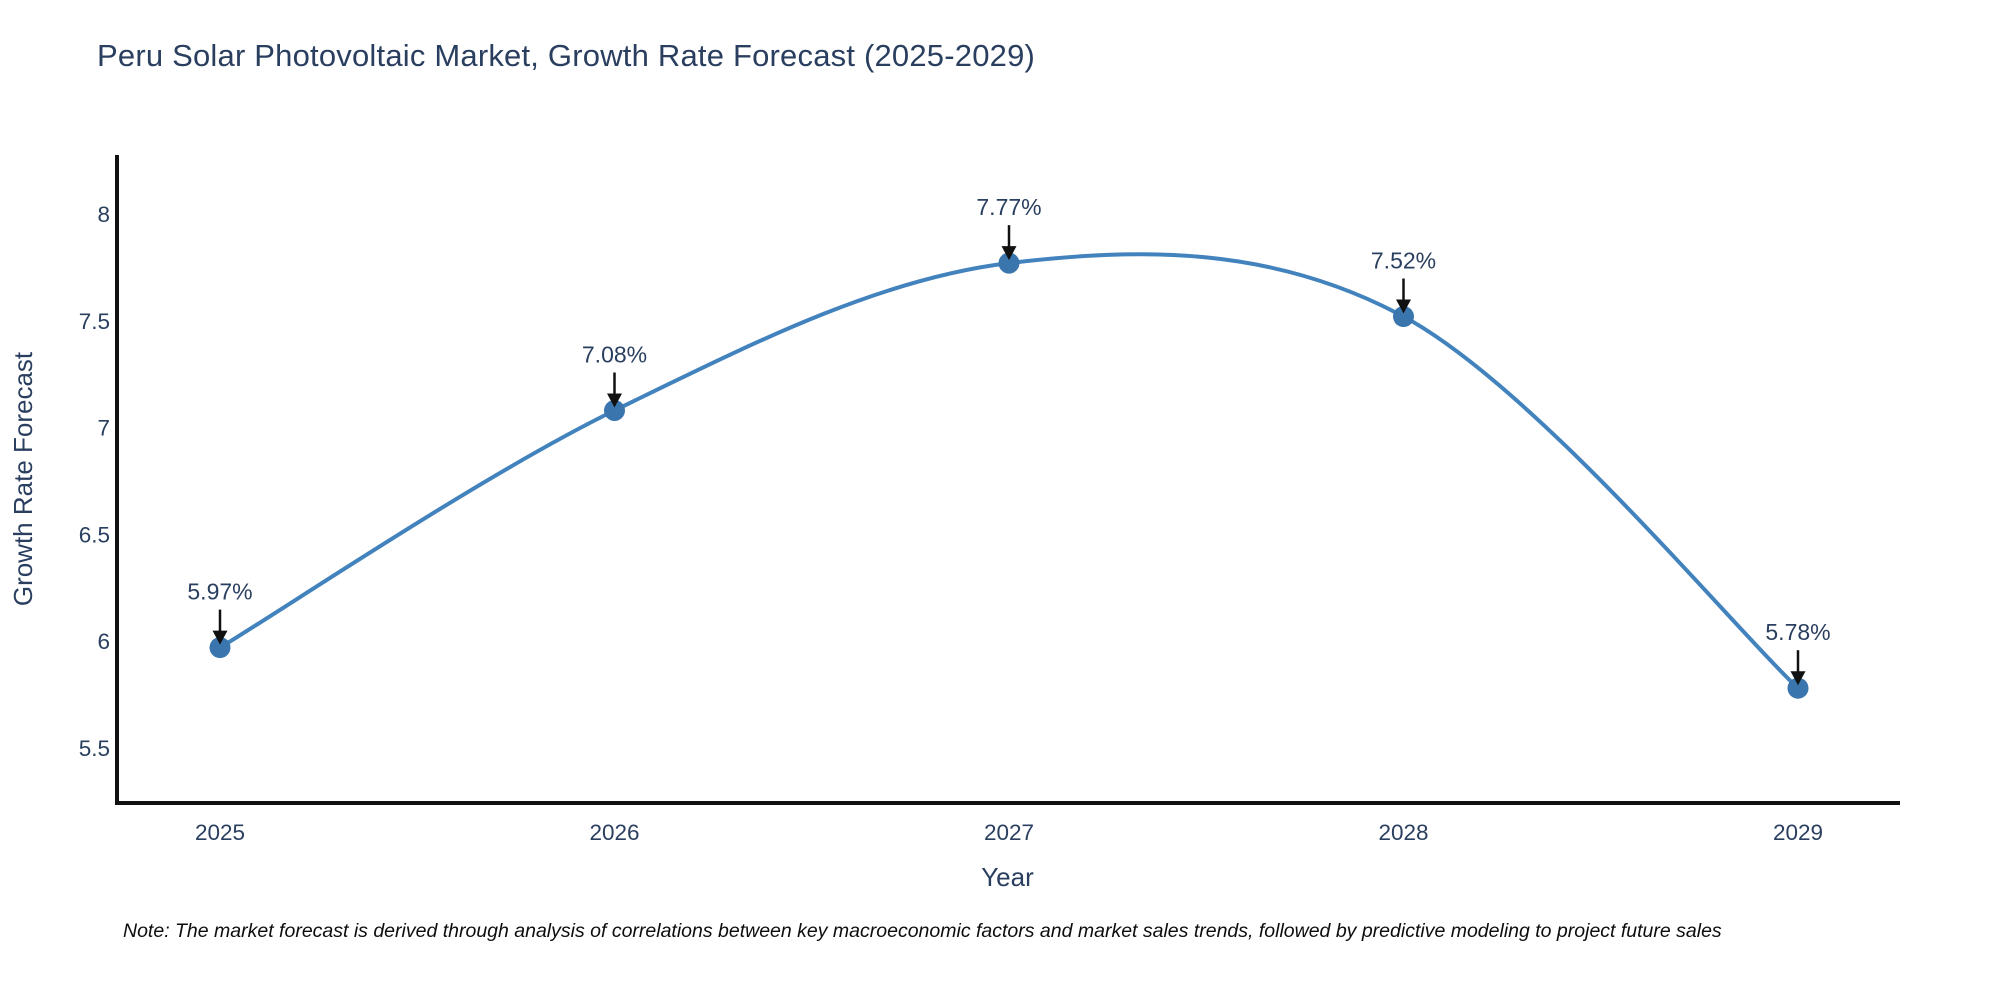 Image resolution: width=2000 pixels, height=1000 pixels. What do you see at coordinates (103, 428) in the screenshot?
I see `y-tick-label: 7` at bounding box center [103, 428].